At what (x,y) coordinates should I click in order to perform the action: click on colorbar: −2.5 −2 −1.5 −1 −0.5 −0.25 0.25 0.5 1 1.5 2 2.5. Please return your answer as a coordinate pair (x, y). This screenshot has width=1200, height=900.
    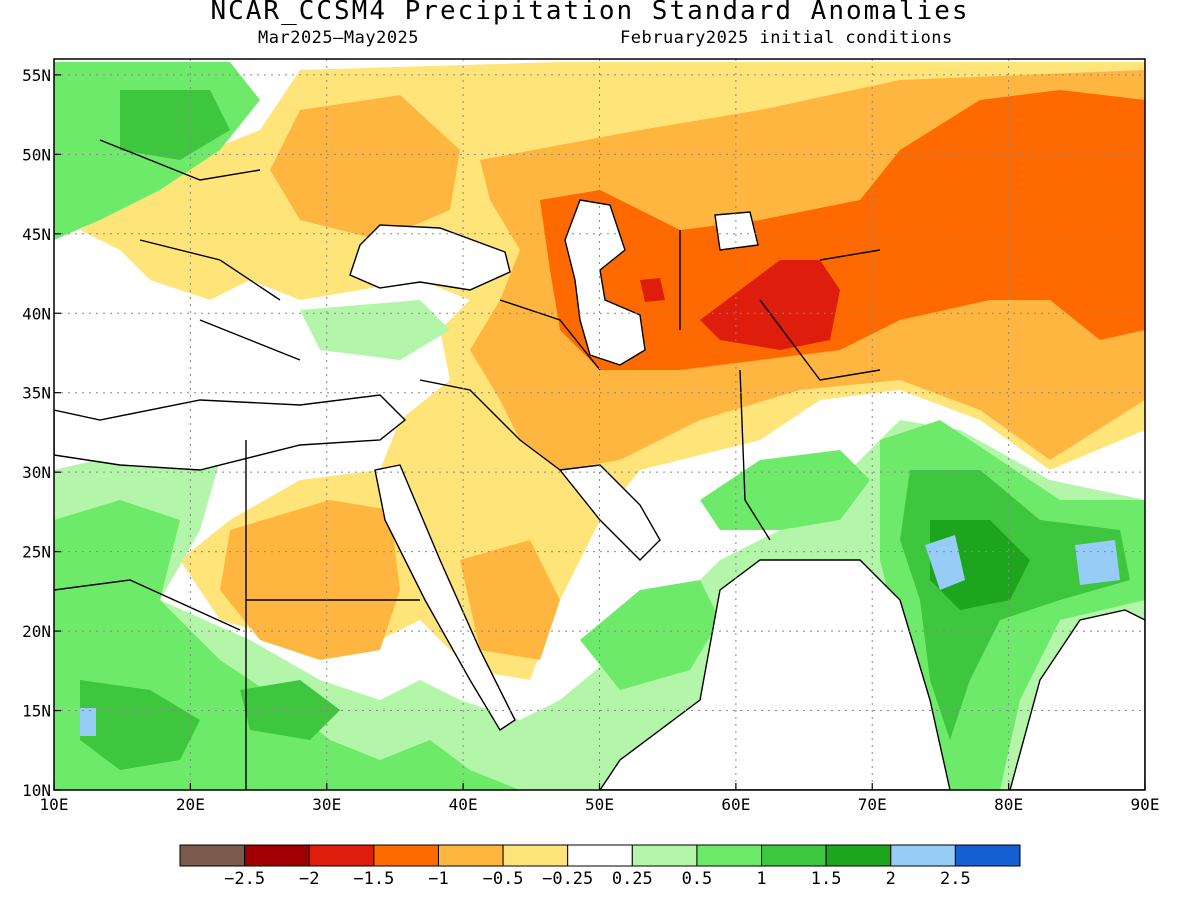
    Looking at the image, I should click on (600, 866).